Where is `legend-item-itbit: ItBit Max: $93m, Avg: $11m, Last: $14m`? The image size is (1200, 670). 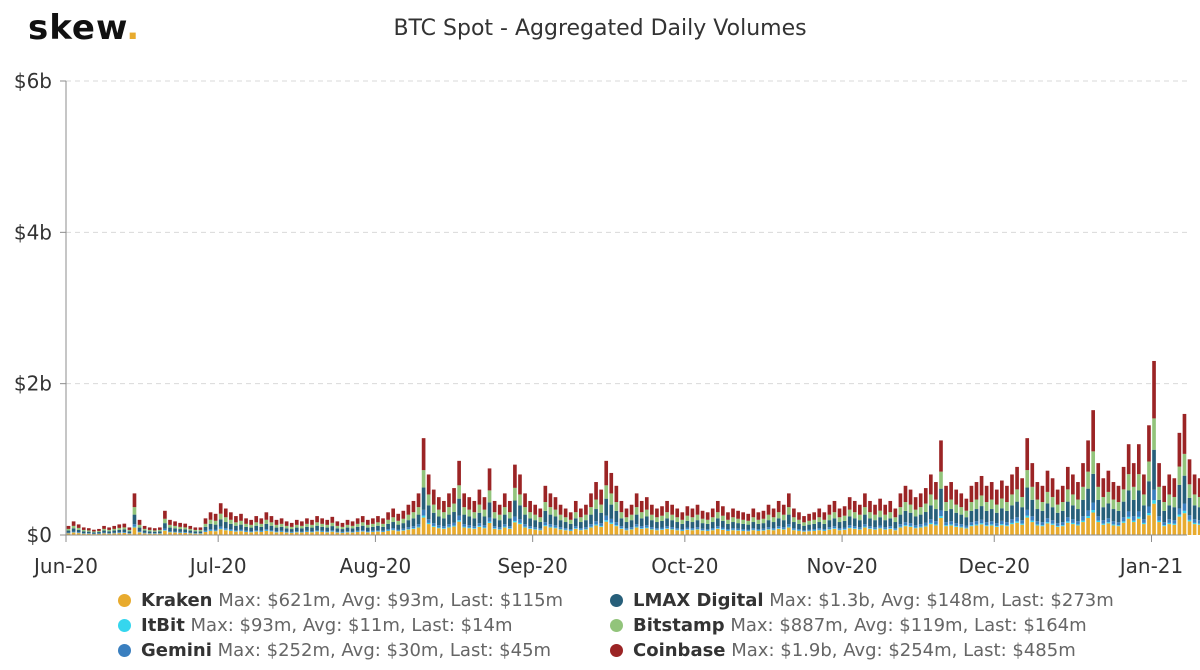
legend-item-itbit: ItBit Max: $93m, Avg: $11m, Last: $14m is located at coordinates (315, 625).